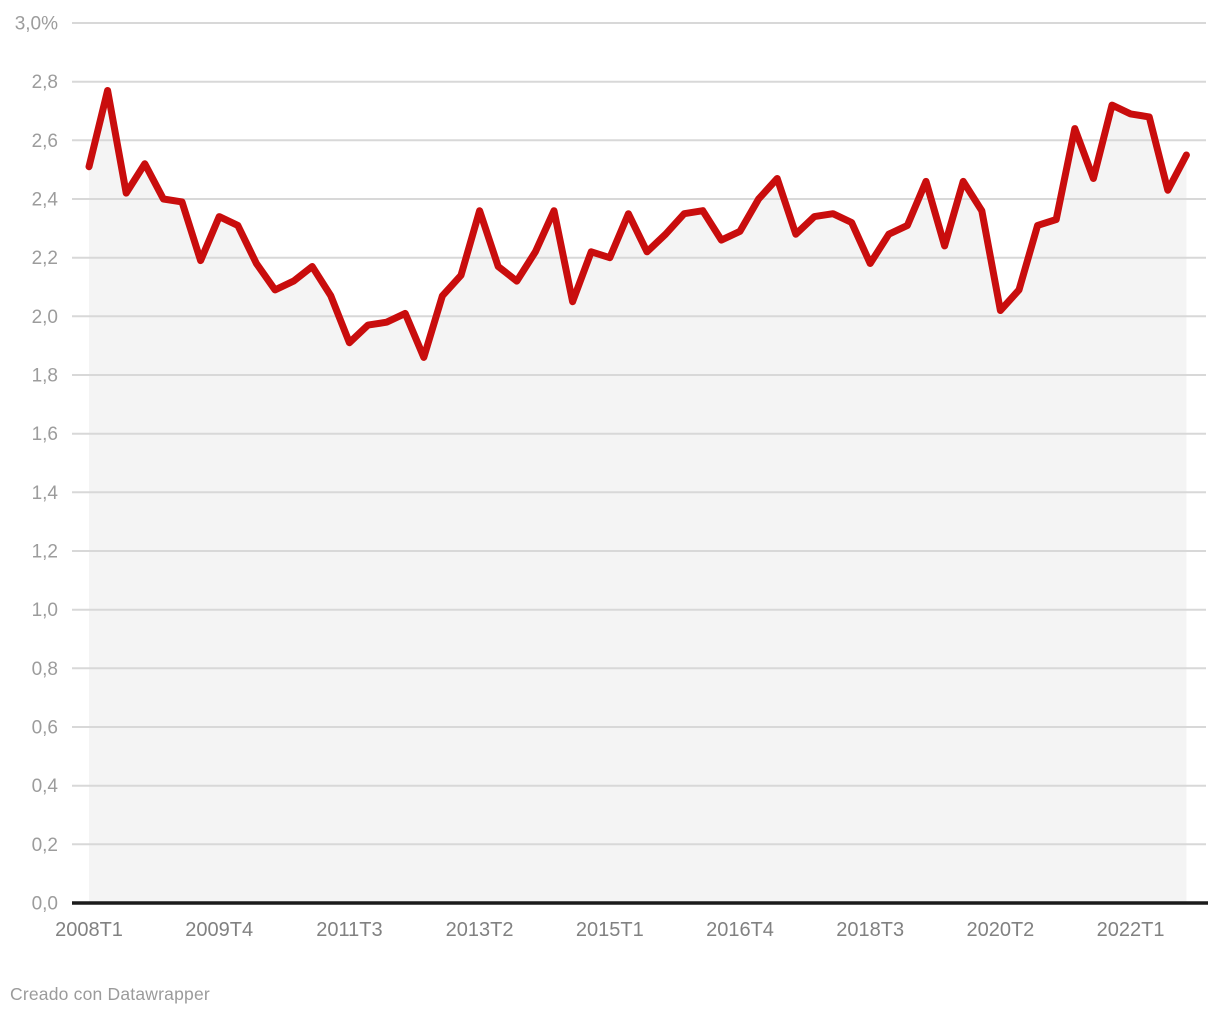  Describe the element at coordinates (219, 930) in the screenshot. I see `x-tick-label: 2009T4` at that location.